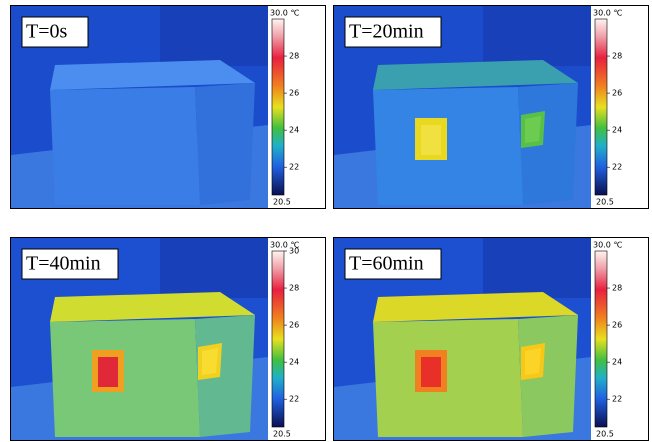 The height and width of the screenshot is (442, 652). Describe the element at coordinates (63, 264) in the screenshot. I see `time-label: T=40min` at that location.